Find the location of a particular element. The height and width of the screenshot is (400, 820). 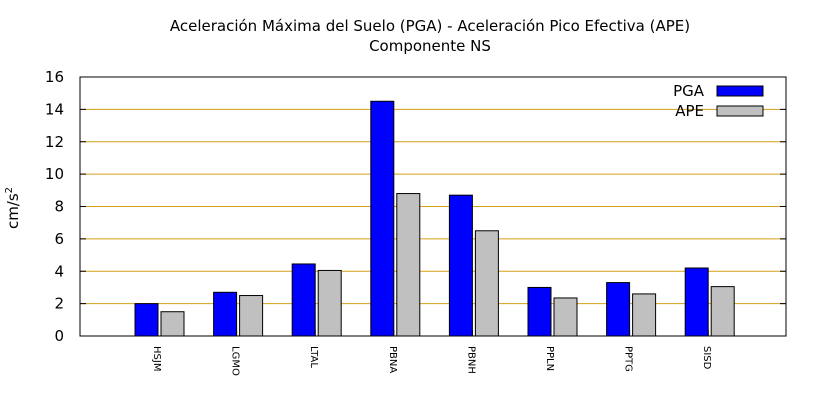

y-tick-label: 16 is located at coordinates (54, 77).